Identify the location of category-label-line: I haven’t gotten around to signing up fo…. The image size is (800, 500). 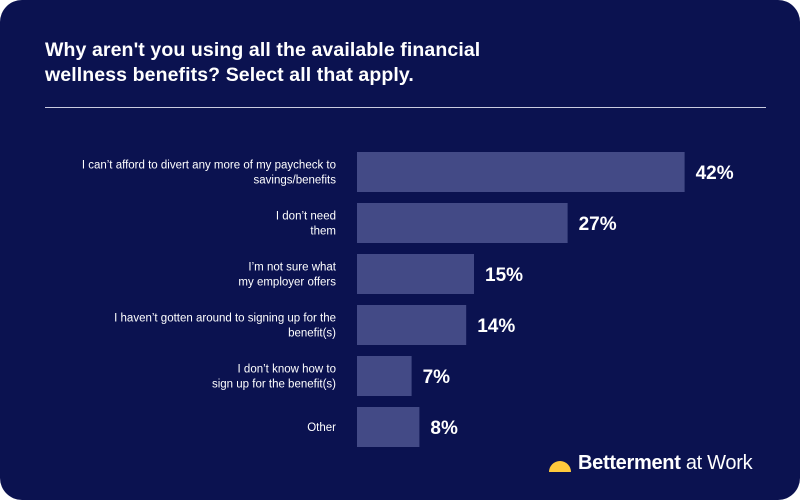
(225, 319).